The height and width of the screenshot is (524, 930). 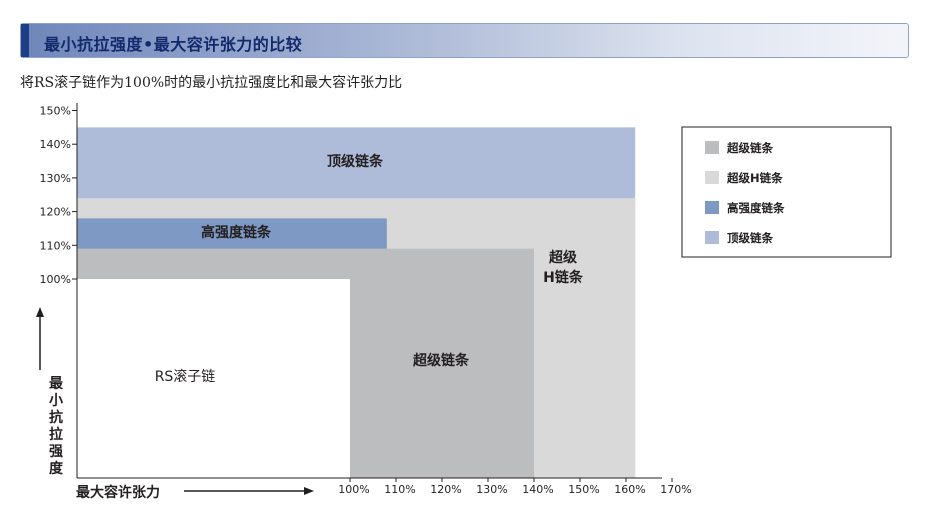 What do you see at coordinates (55, 144) in the screenshot?
I see `y-tick-label: 140%` at bounding box center [55, 144].